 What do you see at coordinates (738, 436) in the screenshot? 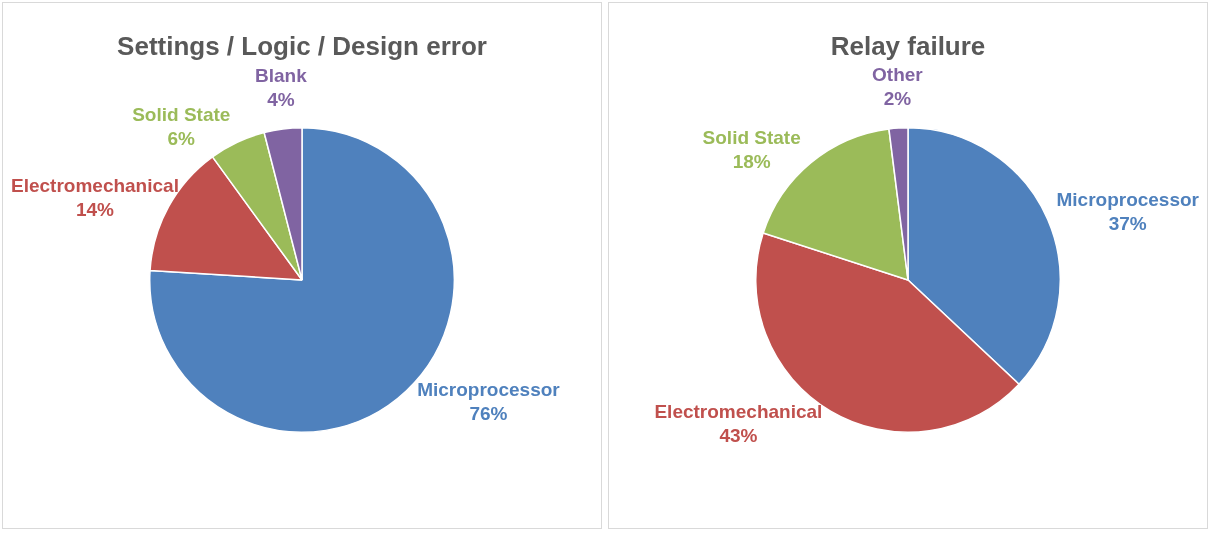
I see `data-label: 43%` at bounding box center [738, 436].